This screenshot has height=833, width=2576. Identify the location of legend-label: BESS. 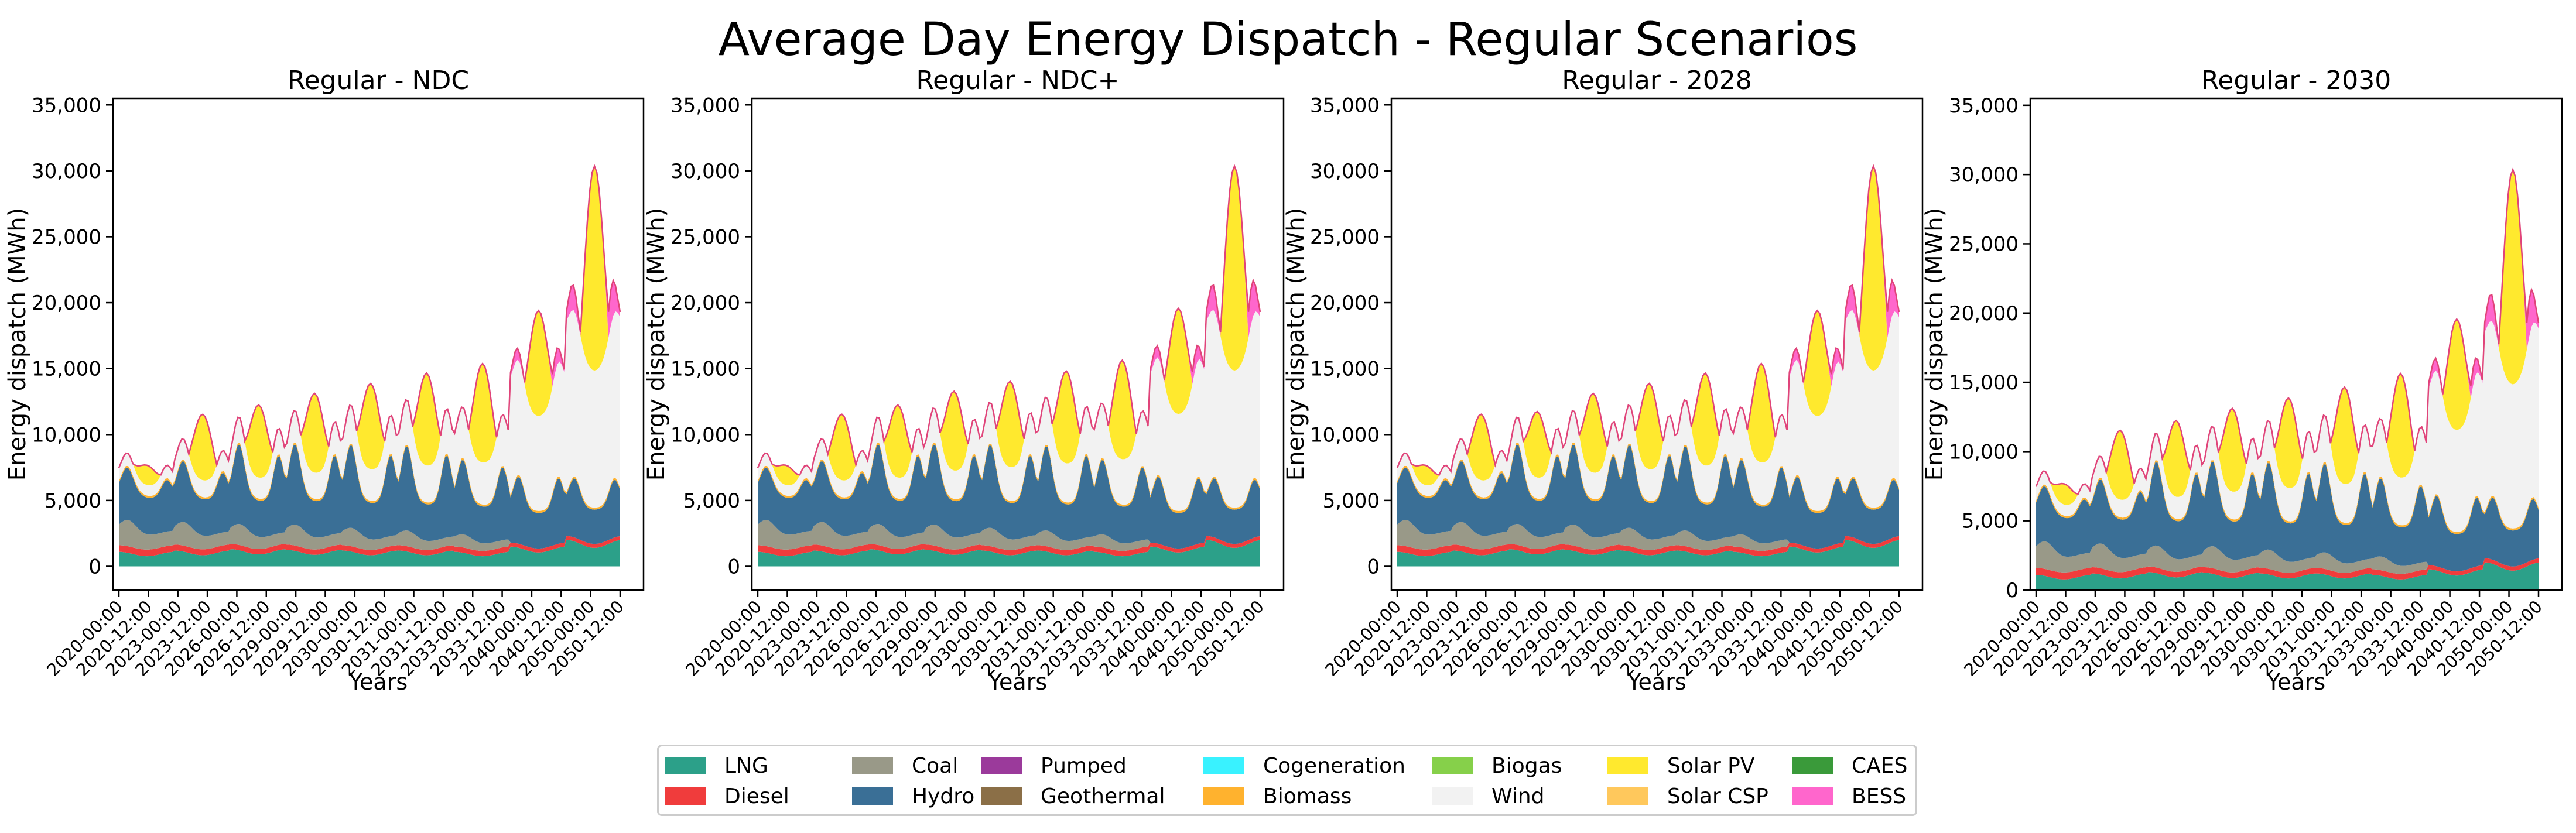
(1879, 796).